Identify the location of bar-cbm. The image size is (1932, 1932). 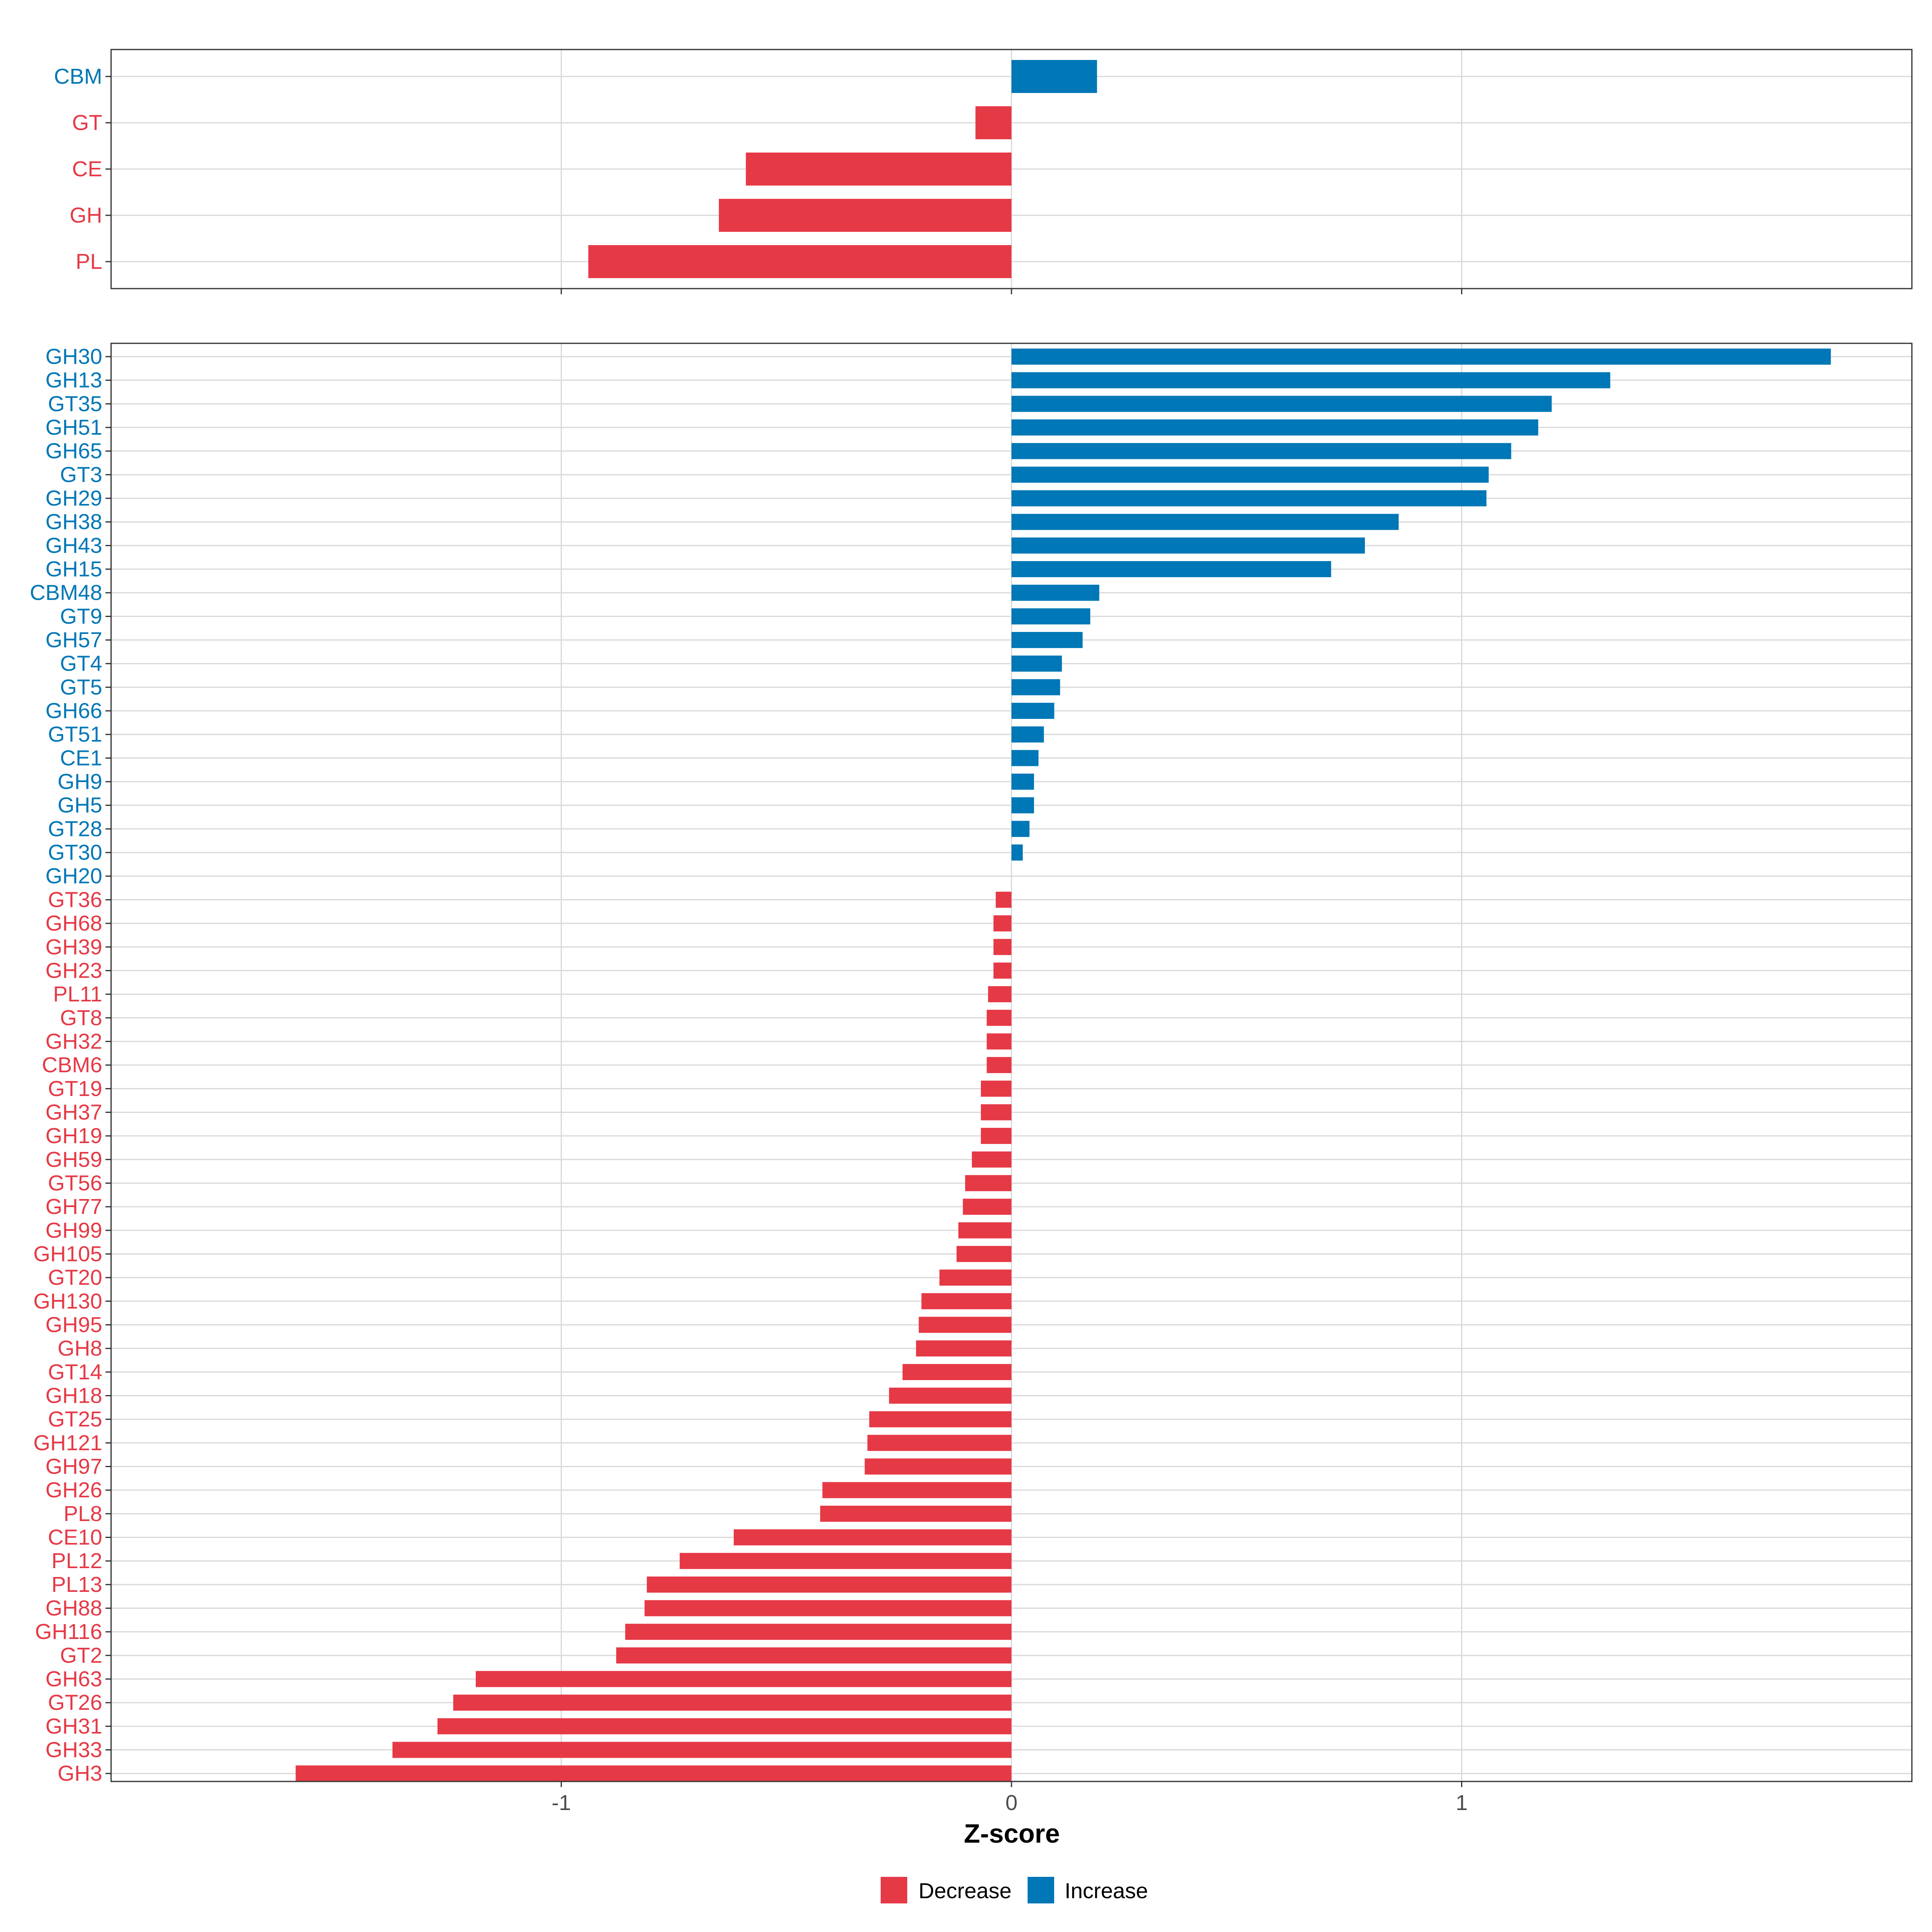
(1054, 76).